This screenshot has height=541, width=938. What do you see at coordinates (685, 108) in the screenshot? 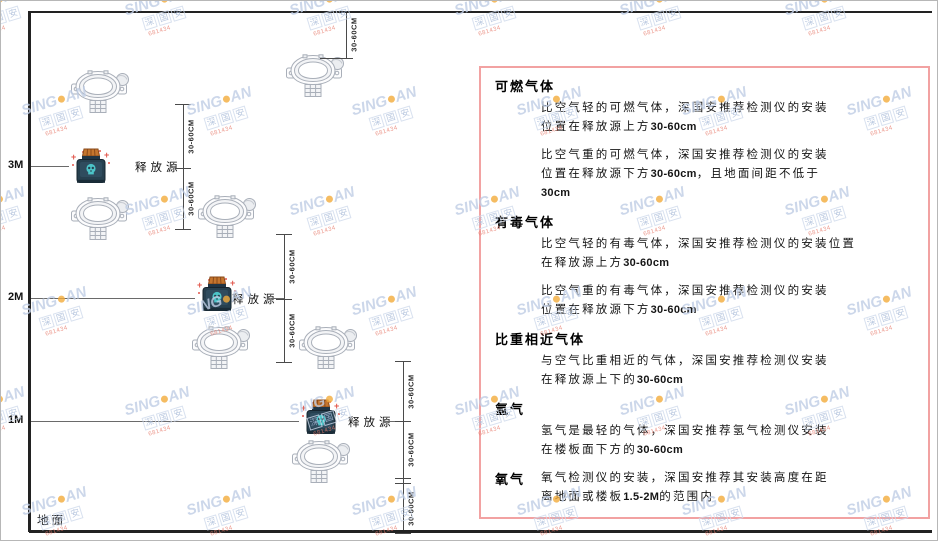
I see `section-text-line: 比空气轻的可燃气体，深国安推荐检测仪的安装` at bounding box center [685, 108].